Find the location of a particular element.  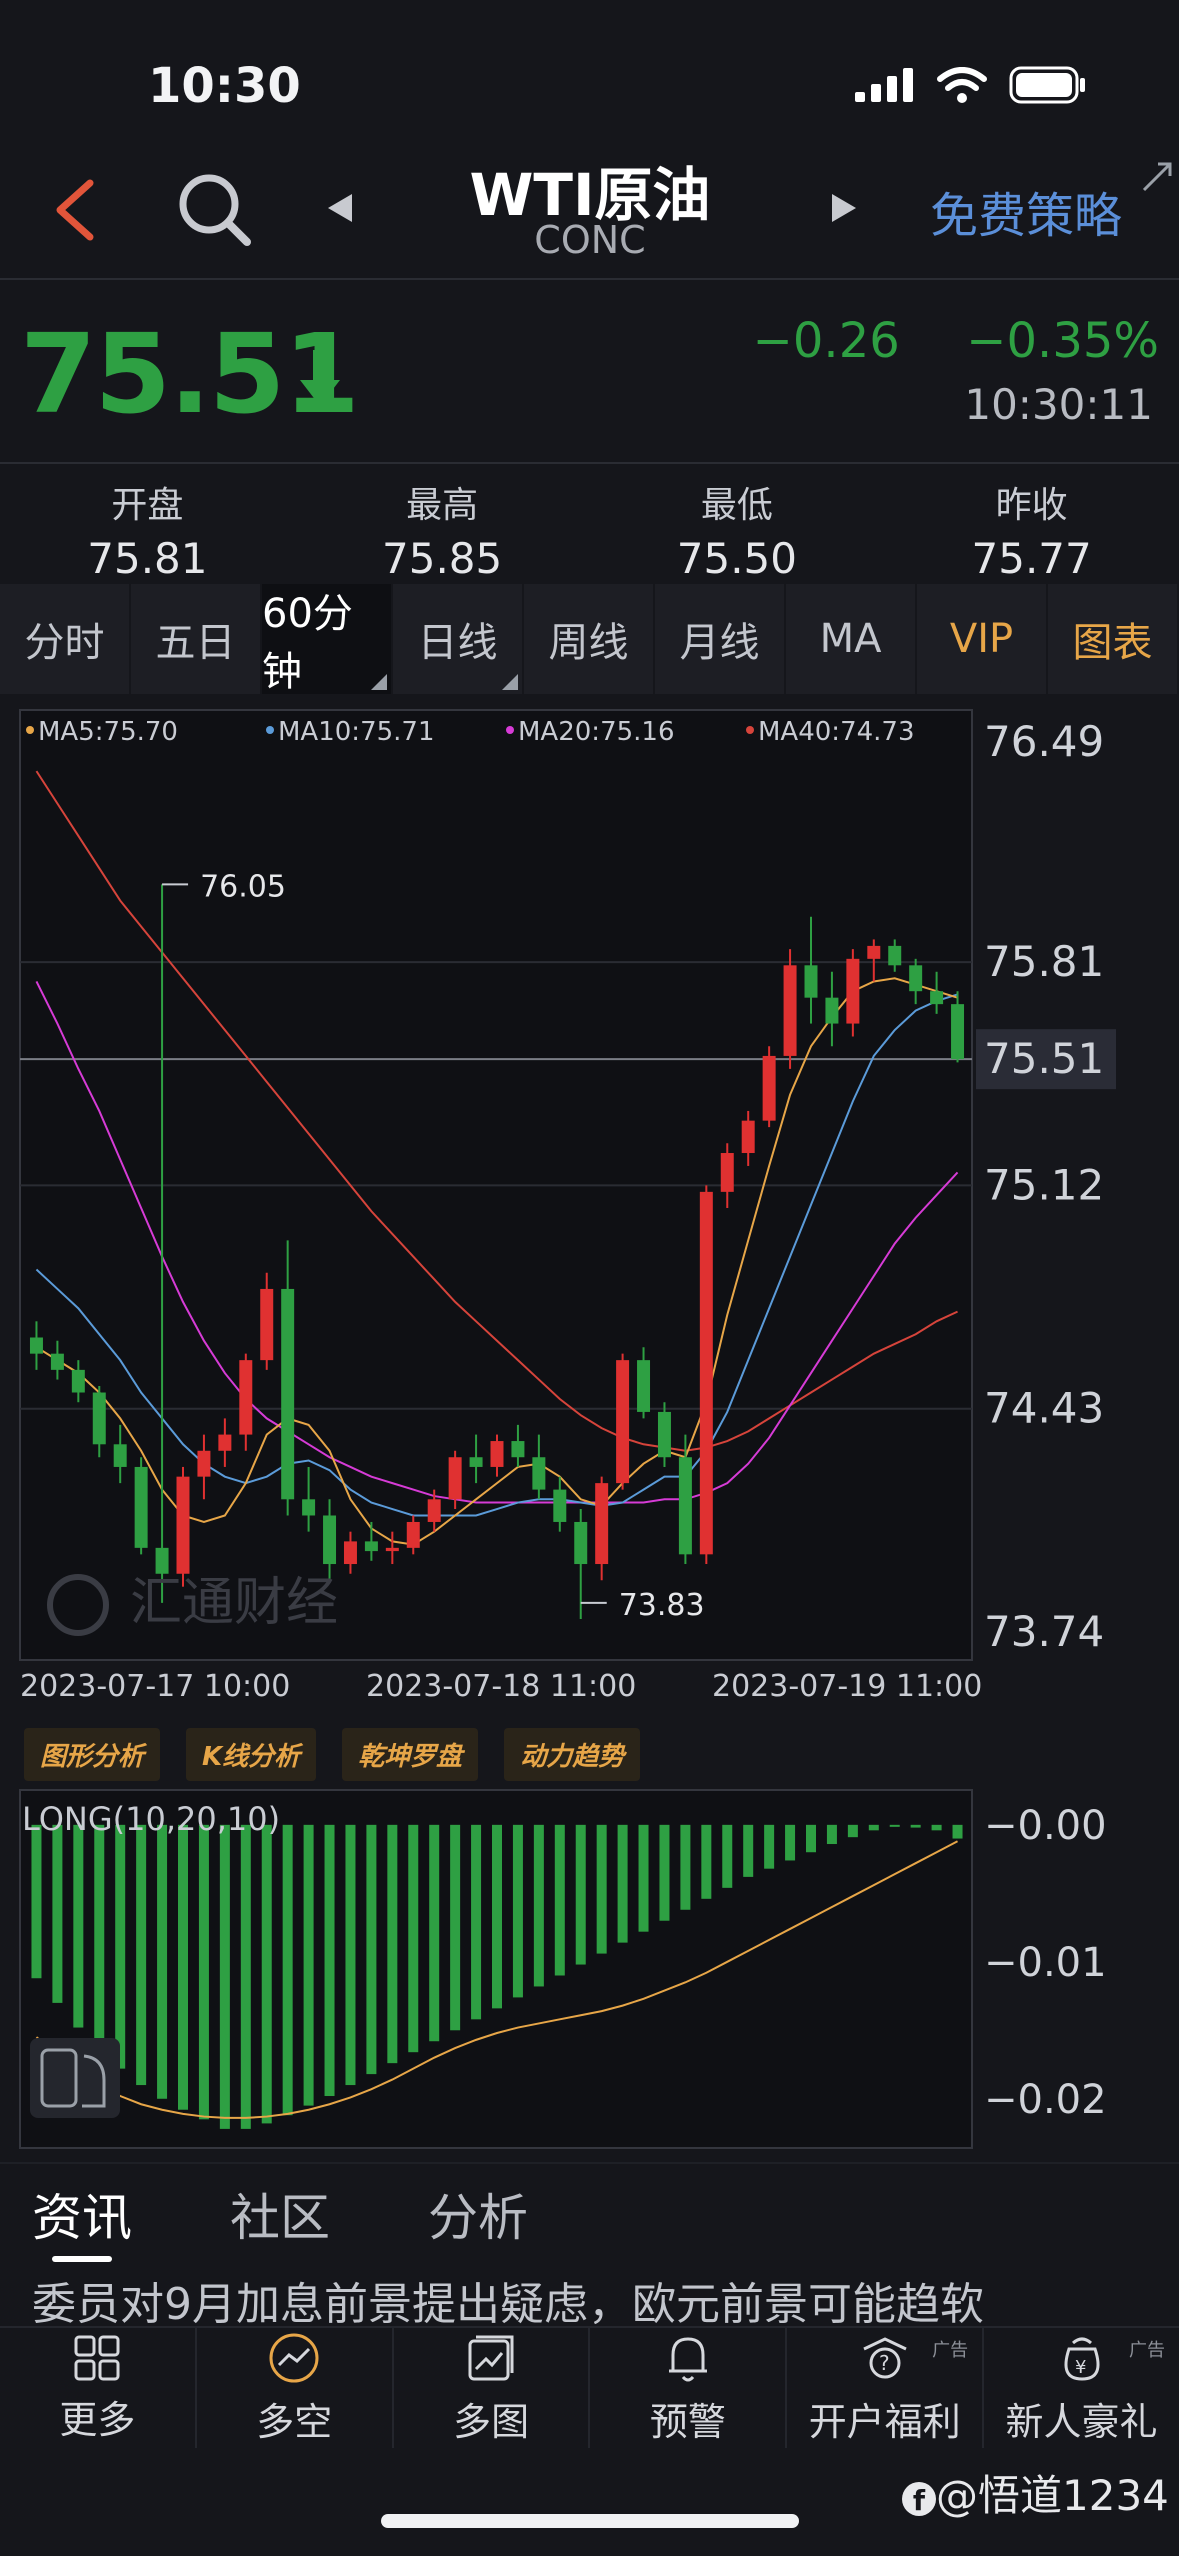

trend-circle-icon is located at coordinates (294, 2357).